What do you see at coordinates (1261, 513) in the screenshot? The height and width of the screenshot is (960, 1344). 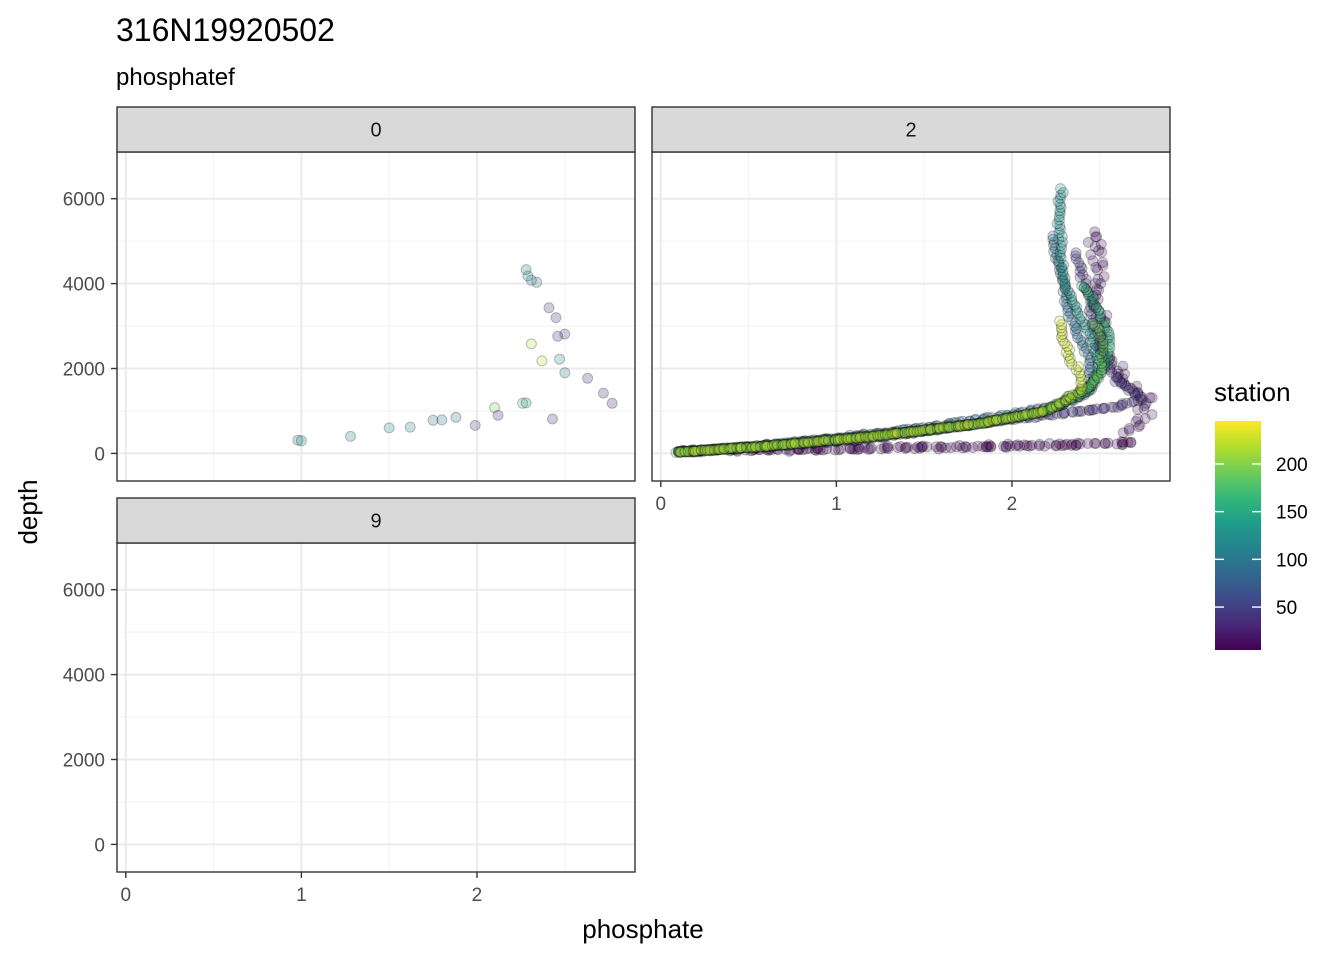 I see `color-legend: station 50 100 150 200` at bounding box center [1261, 513].